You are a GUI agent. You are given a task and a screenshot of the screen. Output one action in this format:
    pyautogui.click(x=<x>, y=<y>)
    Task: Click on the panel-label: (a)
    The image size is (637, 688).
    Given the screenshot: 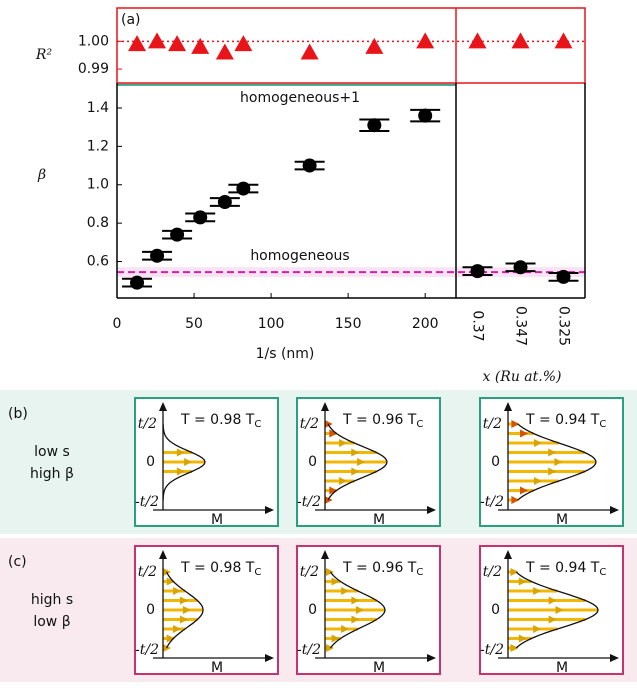 What is the action you would take?
    pyautogui.click(x=131, y=20)
    